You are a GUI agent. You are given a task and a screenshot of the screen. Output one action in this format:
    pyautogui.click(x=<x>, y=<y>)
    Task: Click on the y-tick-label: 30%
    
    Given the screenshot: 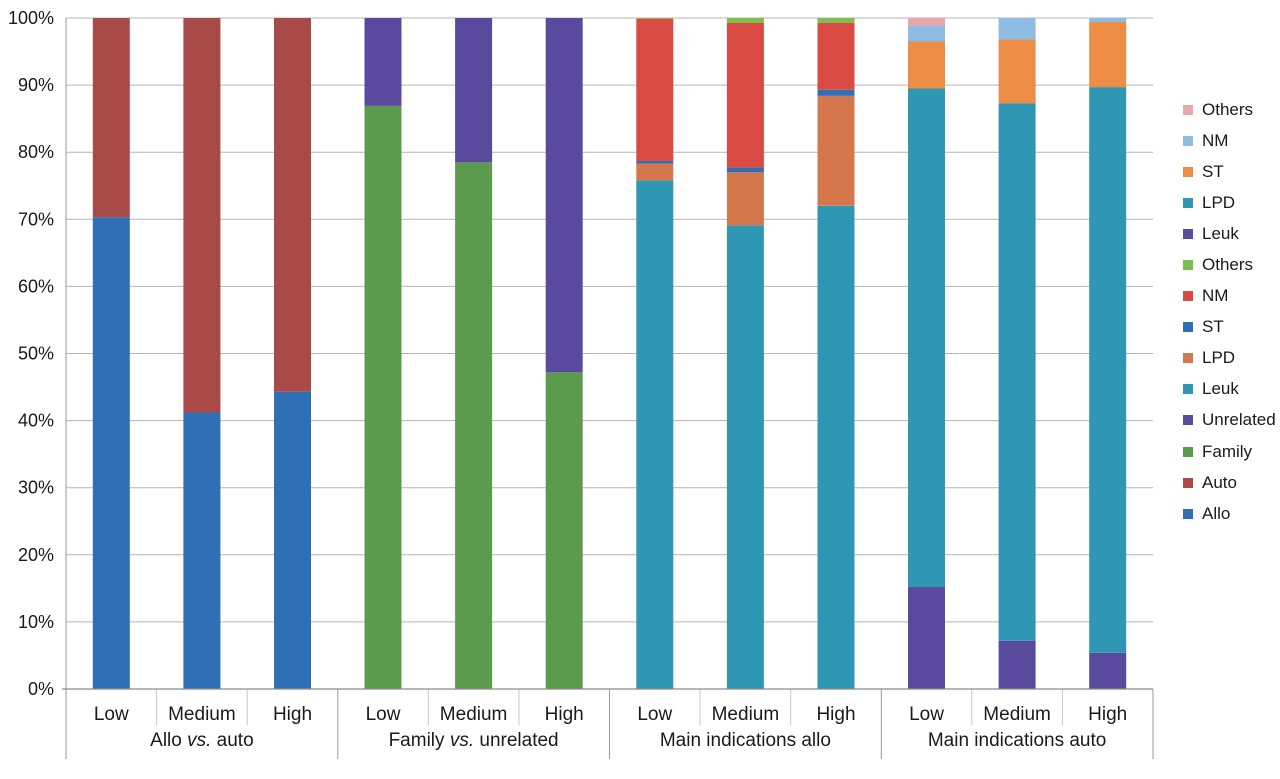 What is the action you would take?
    pyautogui.click(x=36, y=488)
    